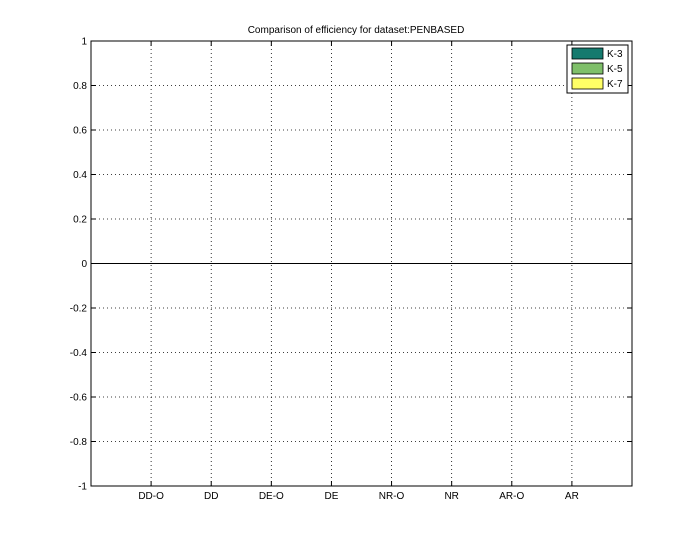  Describe the element at coordinates (79, 353) in the screenshot. I see `y-tick-label: -0.4` at that location.